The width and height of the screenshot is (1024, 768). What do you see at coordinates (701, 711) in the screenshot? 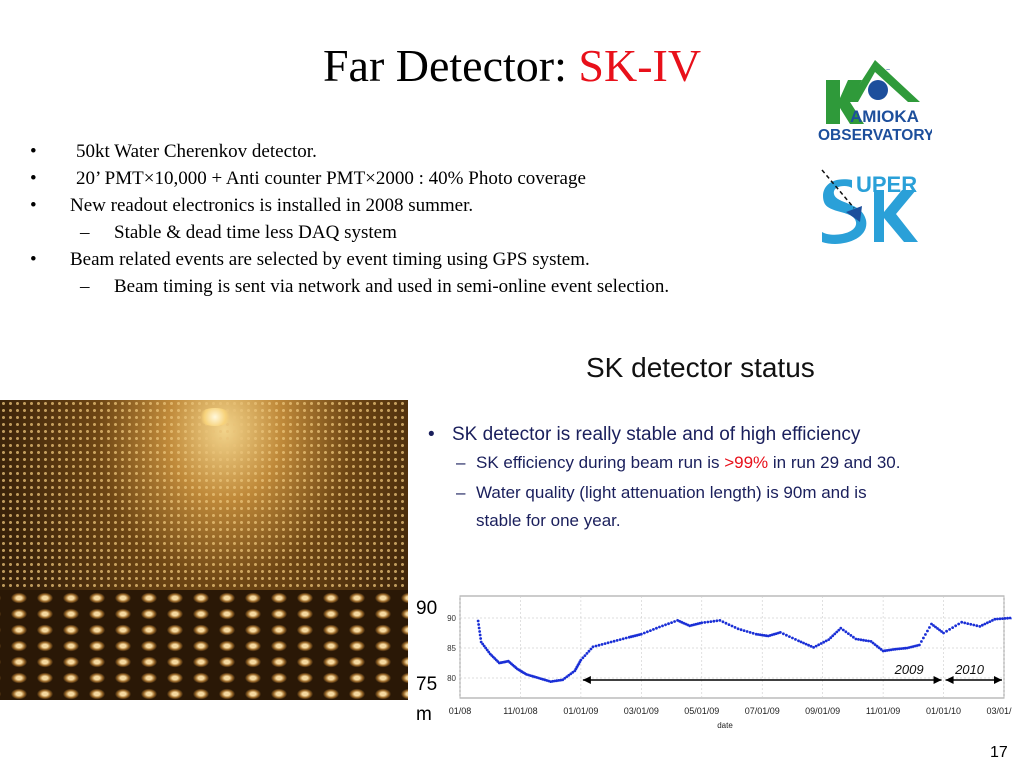
I see `x-tick-label: 05/01/09` at bounding box center [701, 711].